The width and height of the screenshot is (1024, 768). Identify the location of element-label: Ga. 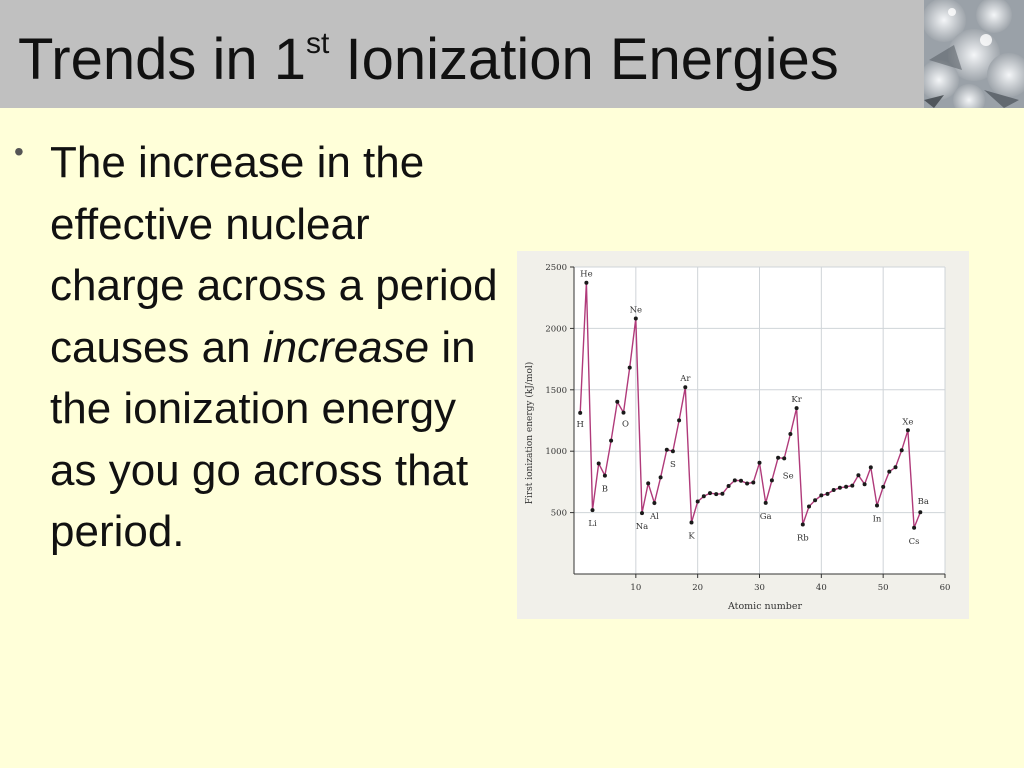
(766, 517).